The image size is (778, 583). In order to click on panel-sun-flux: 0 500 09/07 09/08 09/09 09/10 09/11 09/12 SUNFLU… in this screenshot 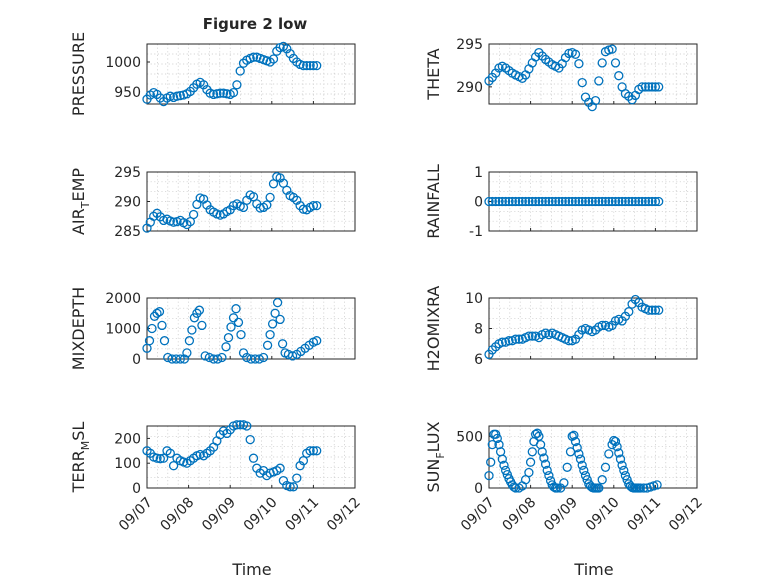, I will do `click(565, 477)`.